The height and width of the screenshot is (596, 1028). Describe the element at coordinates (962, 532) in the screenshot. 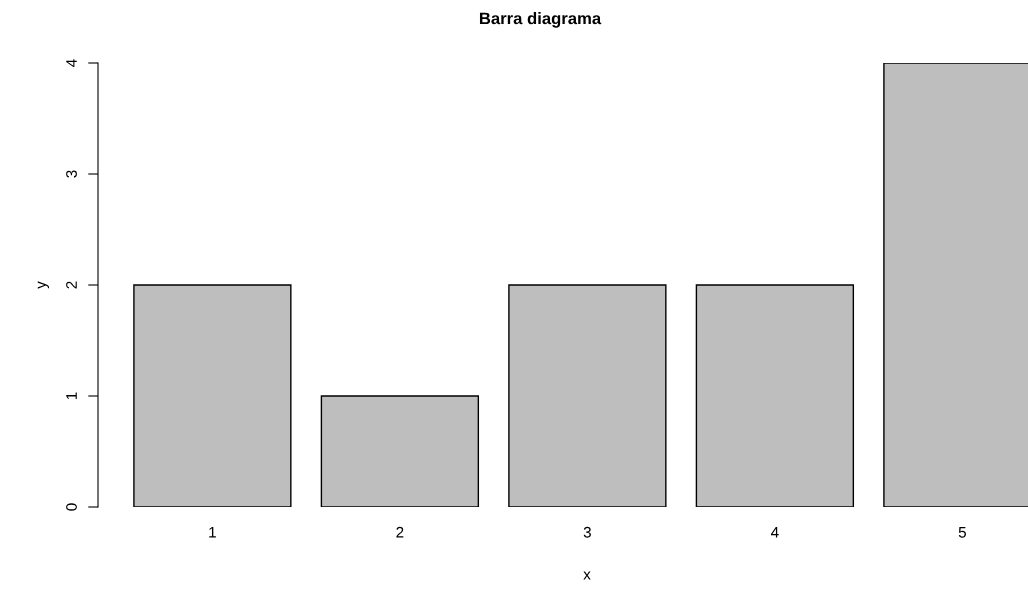

I see `x-tick-label: 5` at that location.